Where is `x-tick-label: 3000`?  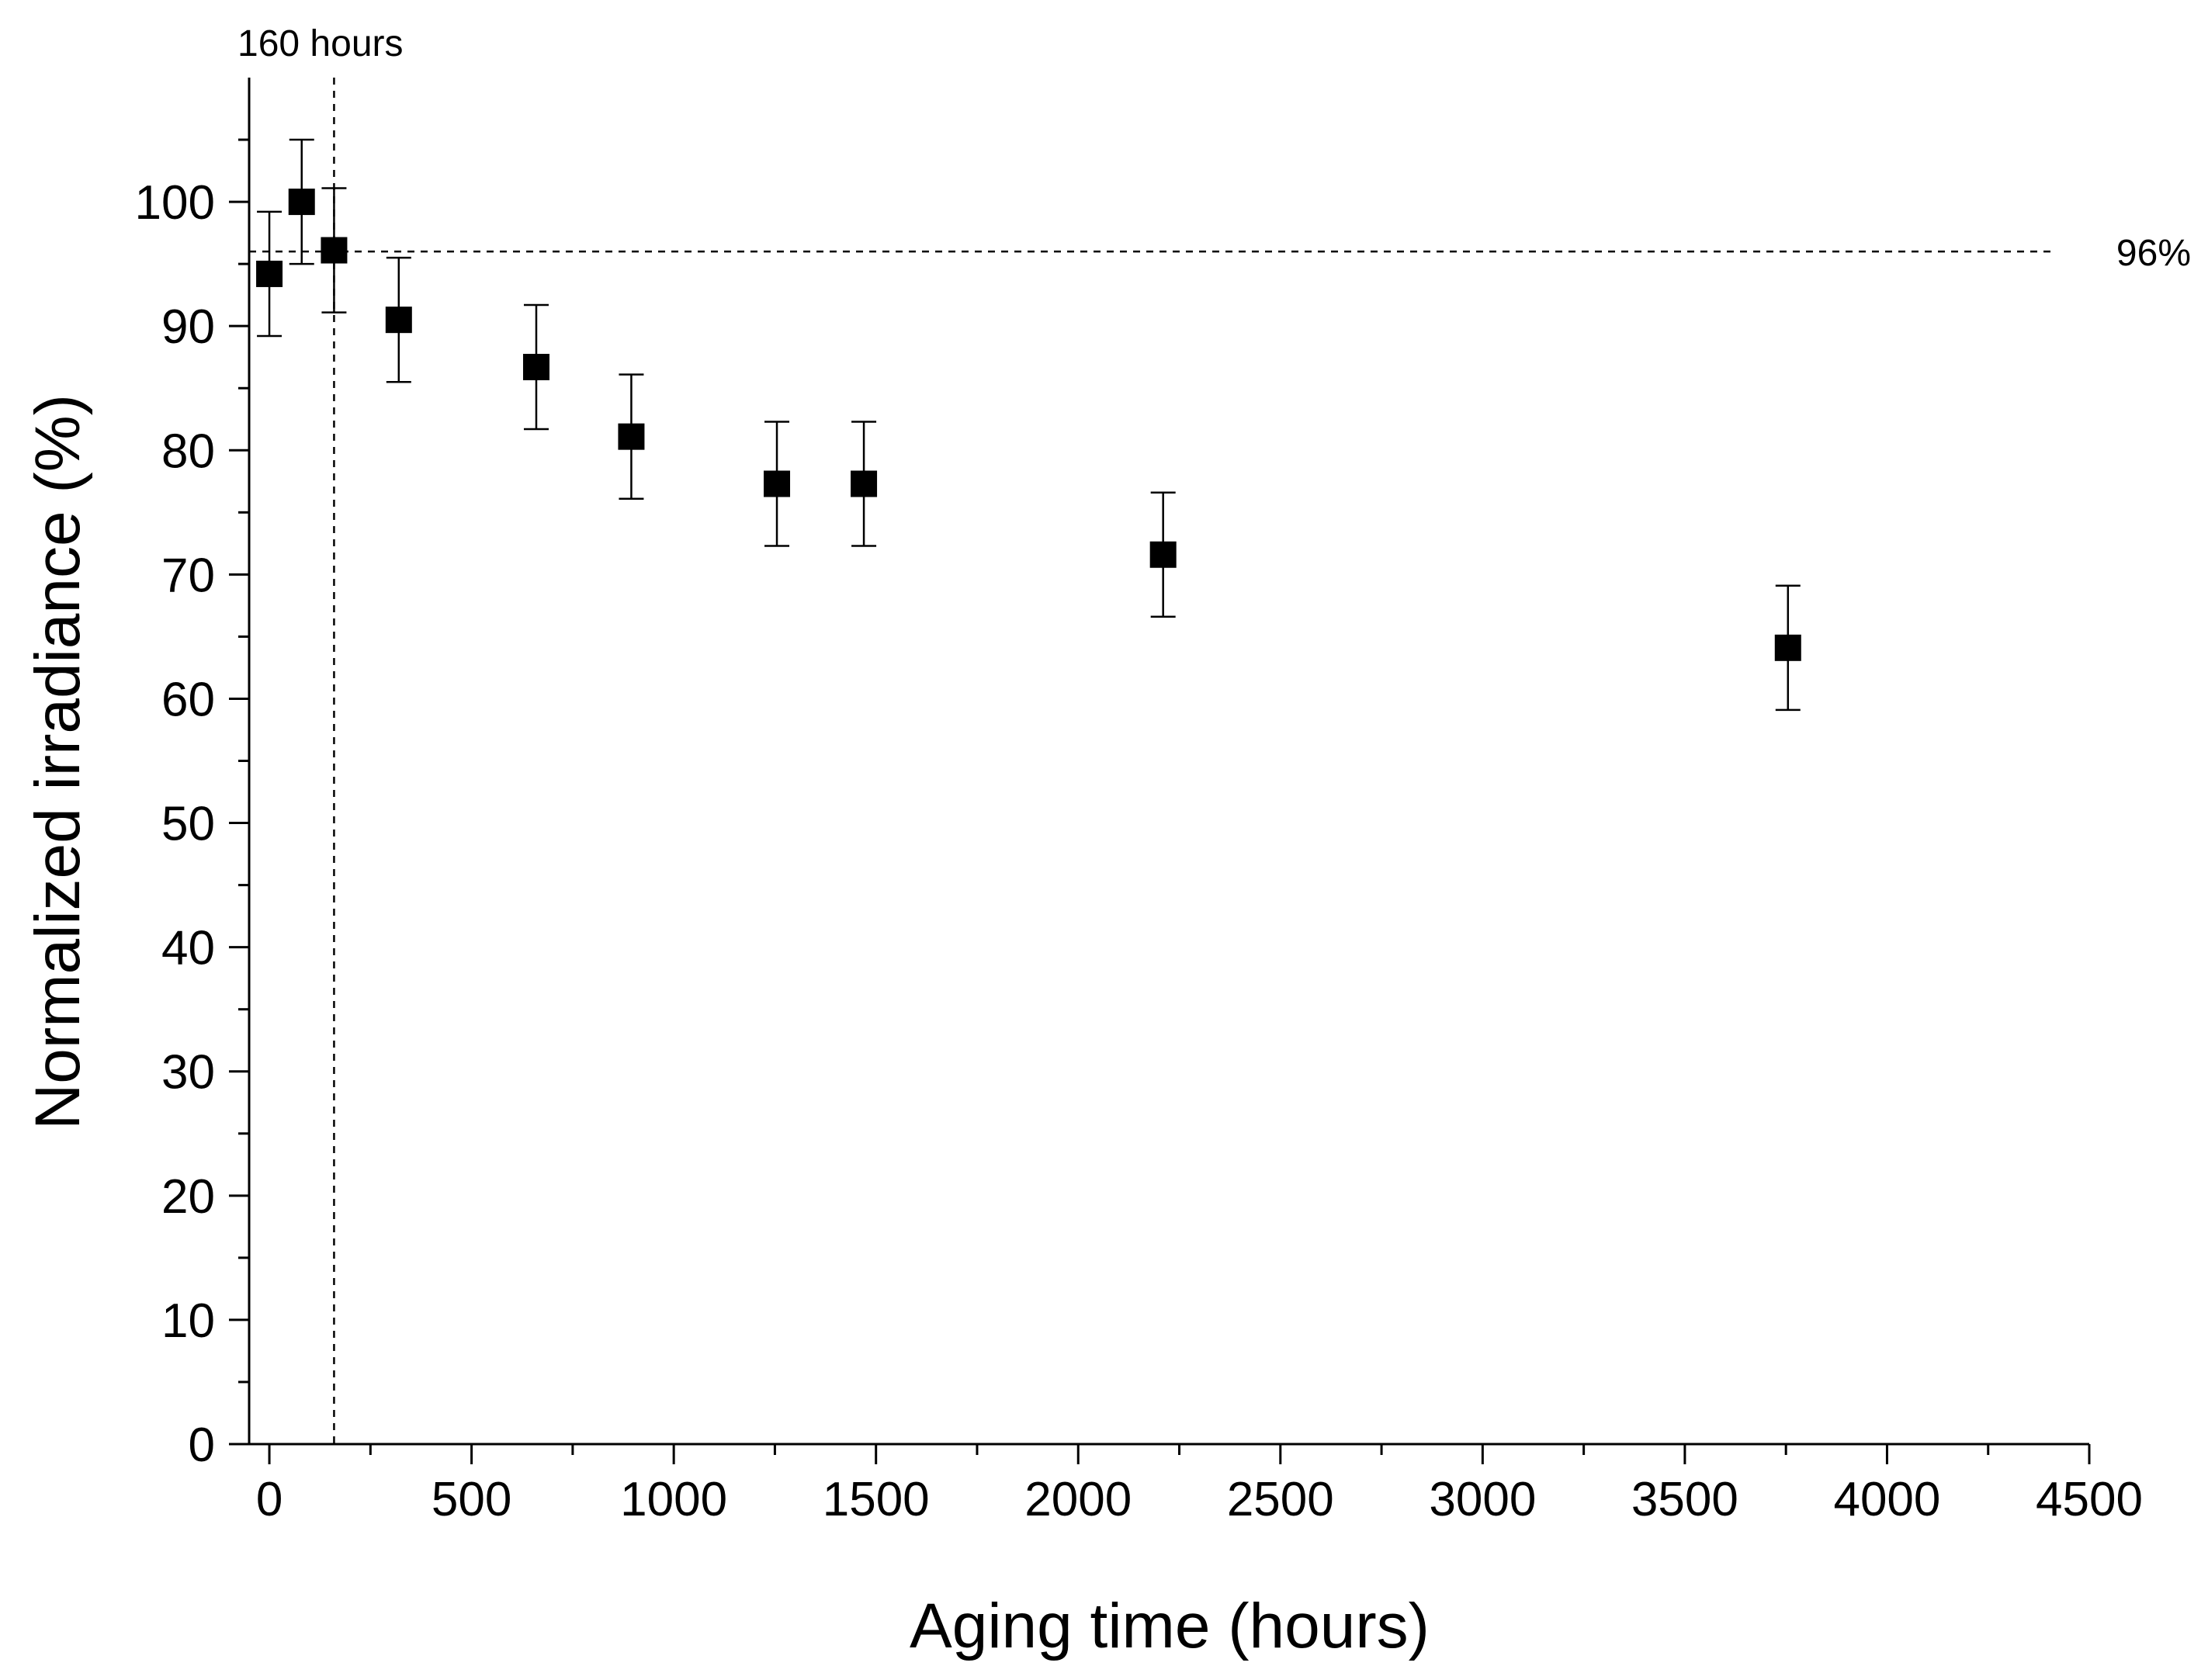
x-tick-label: 3000 is located at coordinates (1482, 1500).